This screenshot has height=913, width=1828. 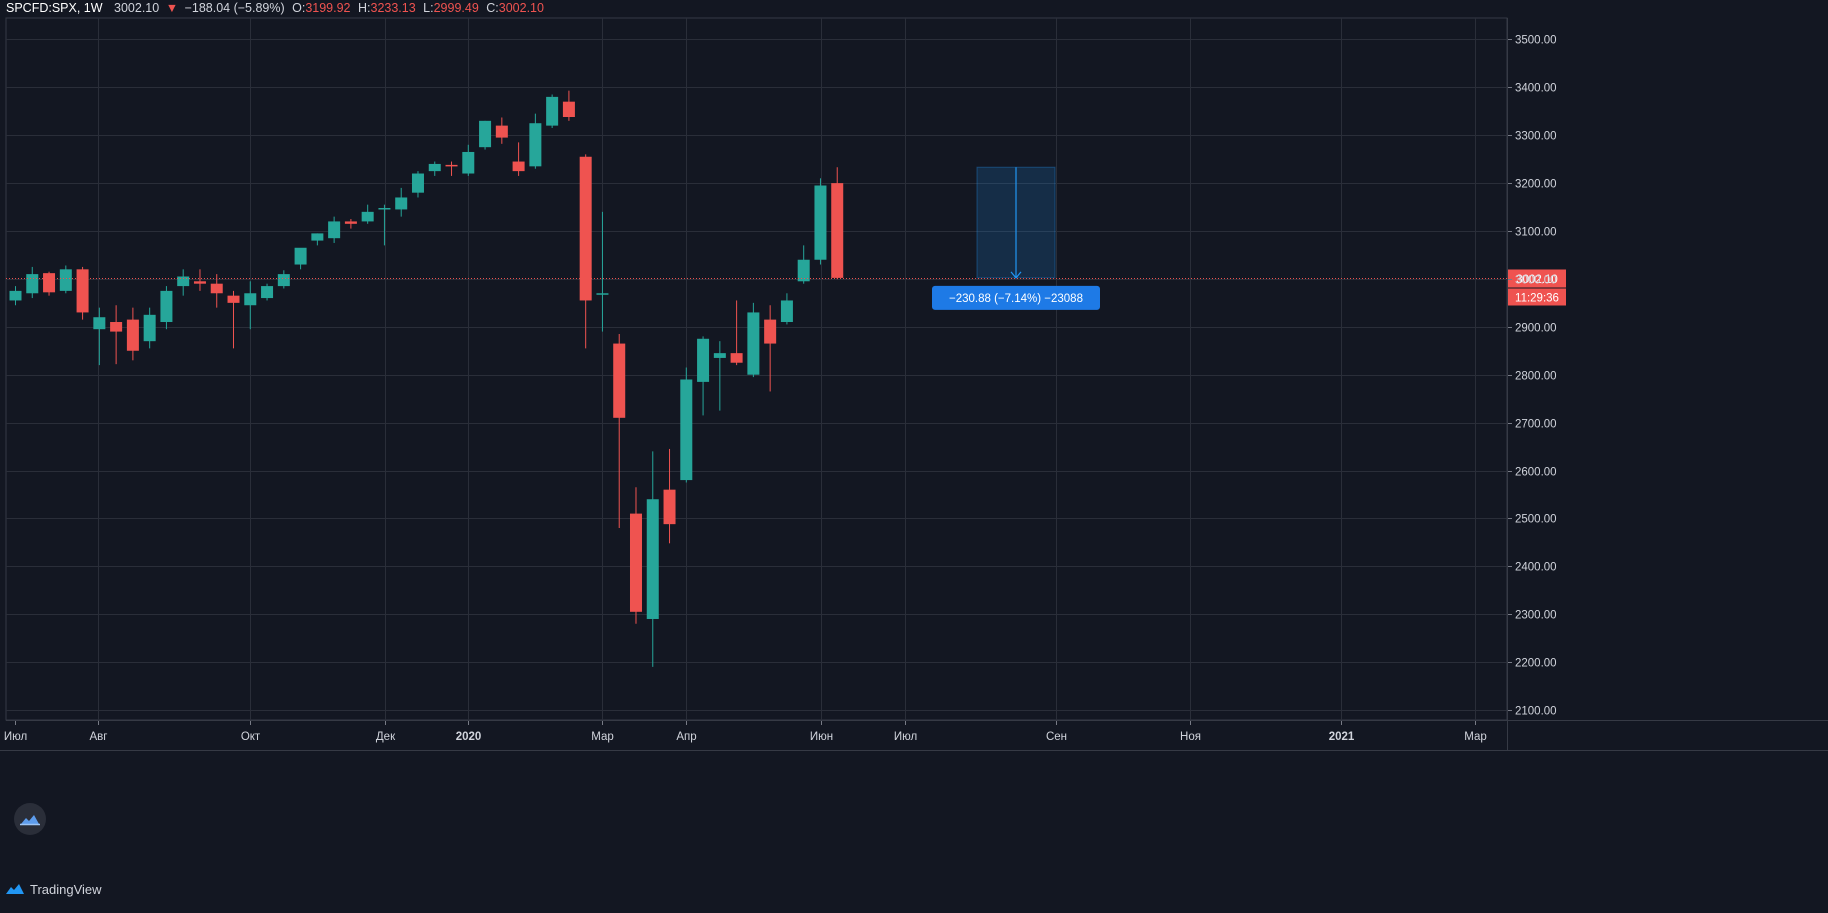 What do you see at coordinates (1536, 185) in the screenshot?
I see `y-tick-label: 3200.00` at bounding box center [1536, 185].